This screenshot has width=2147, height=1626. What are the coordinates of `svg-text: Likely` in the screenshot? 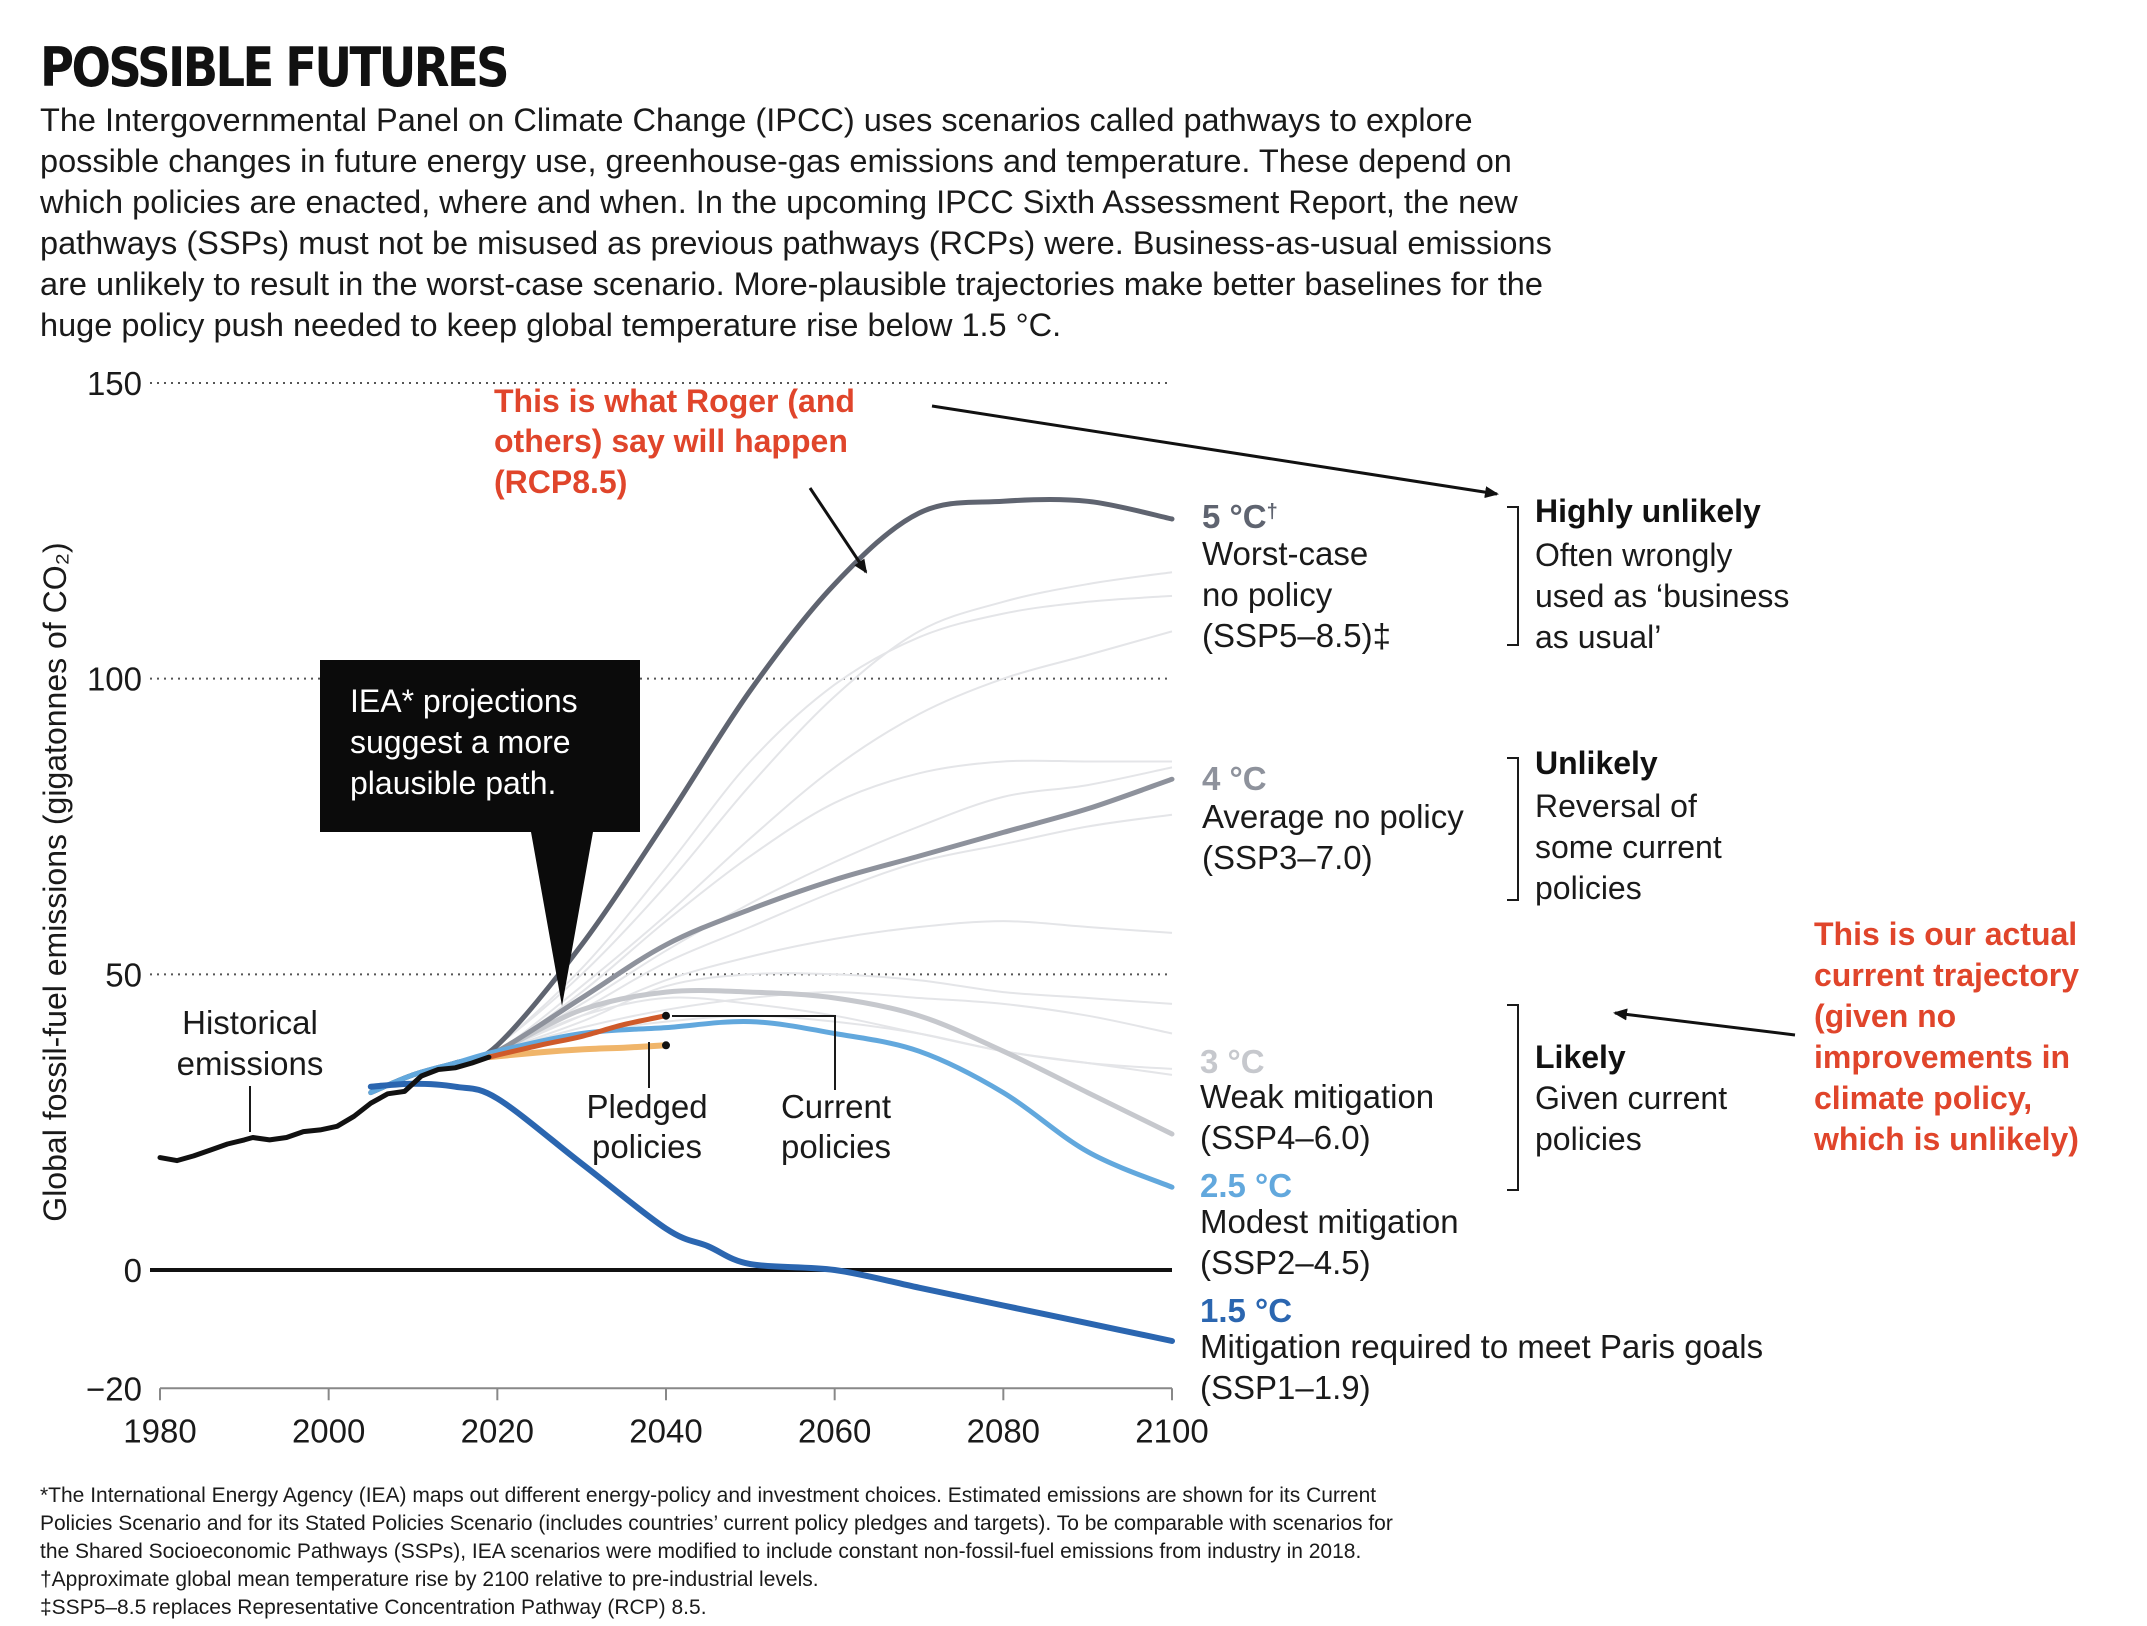 It's located at (1580, 1057).